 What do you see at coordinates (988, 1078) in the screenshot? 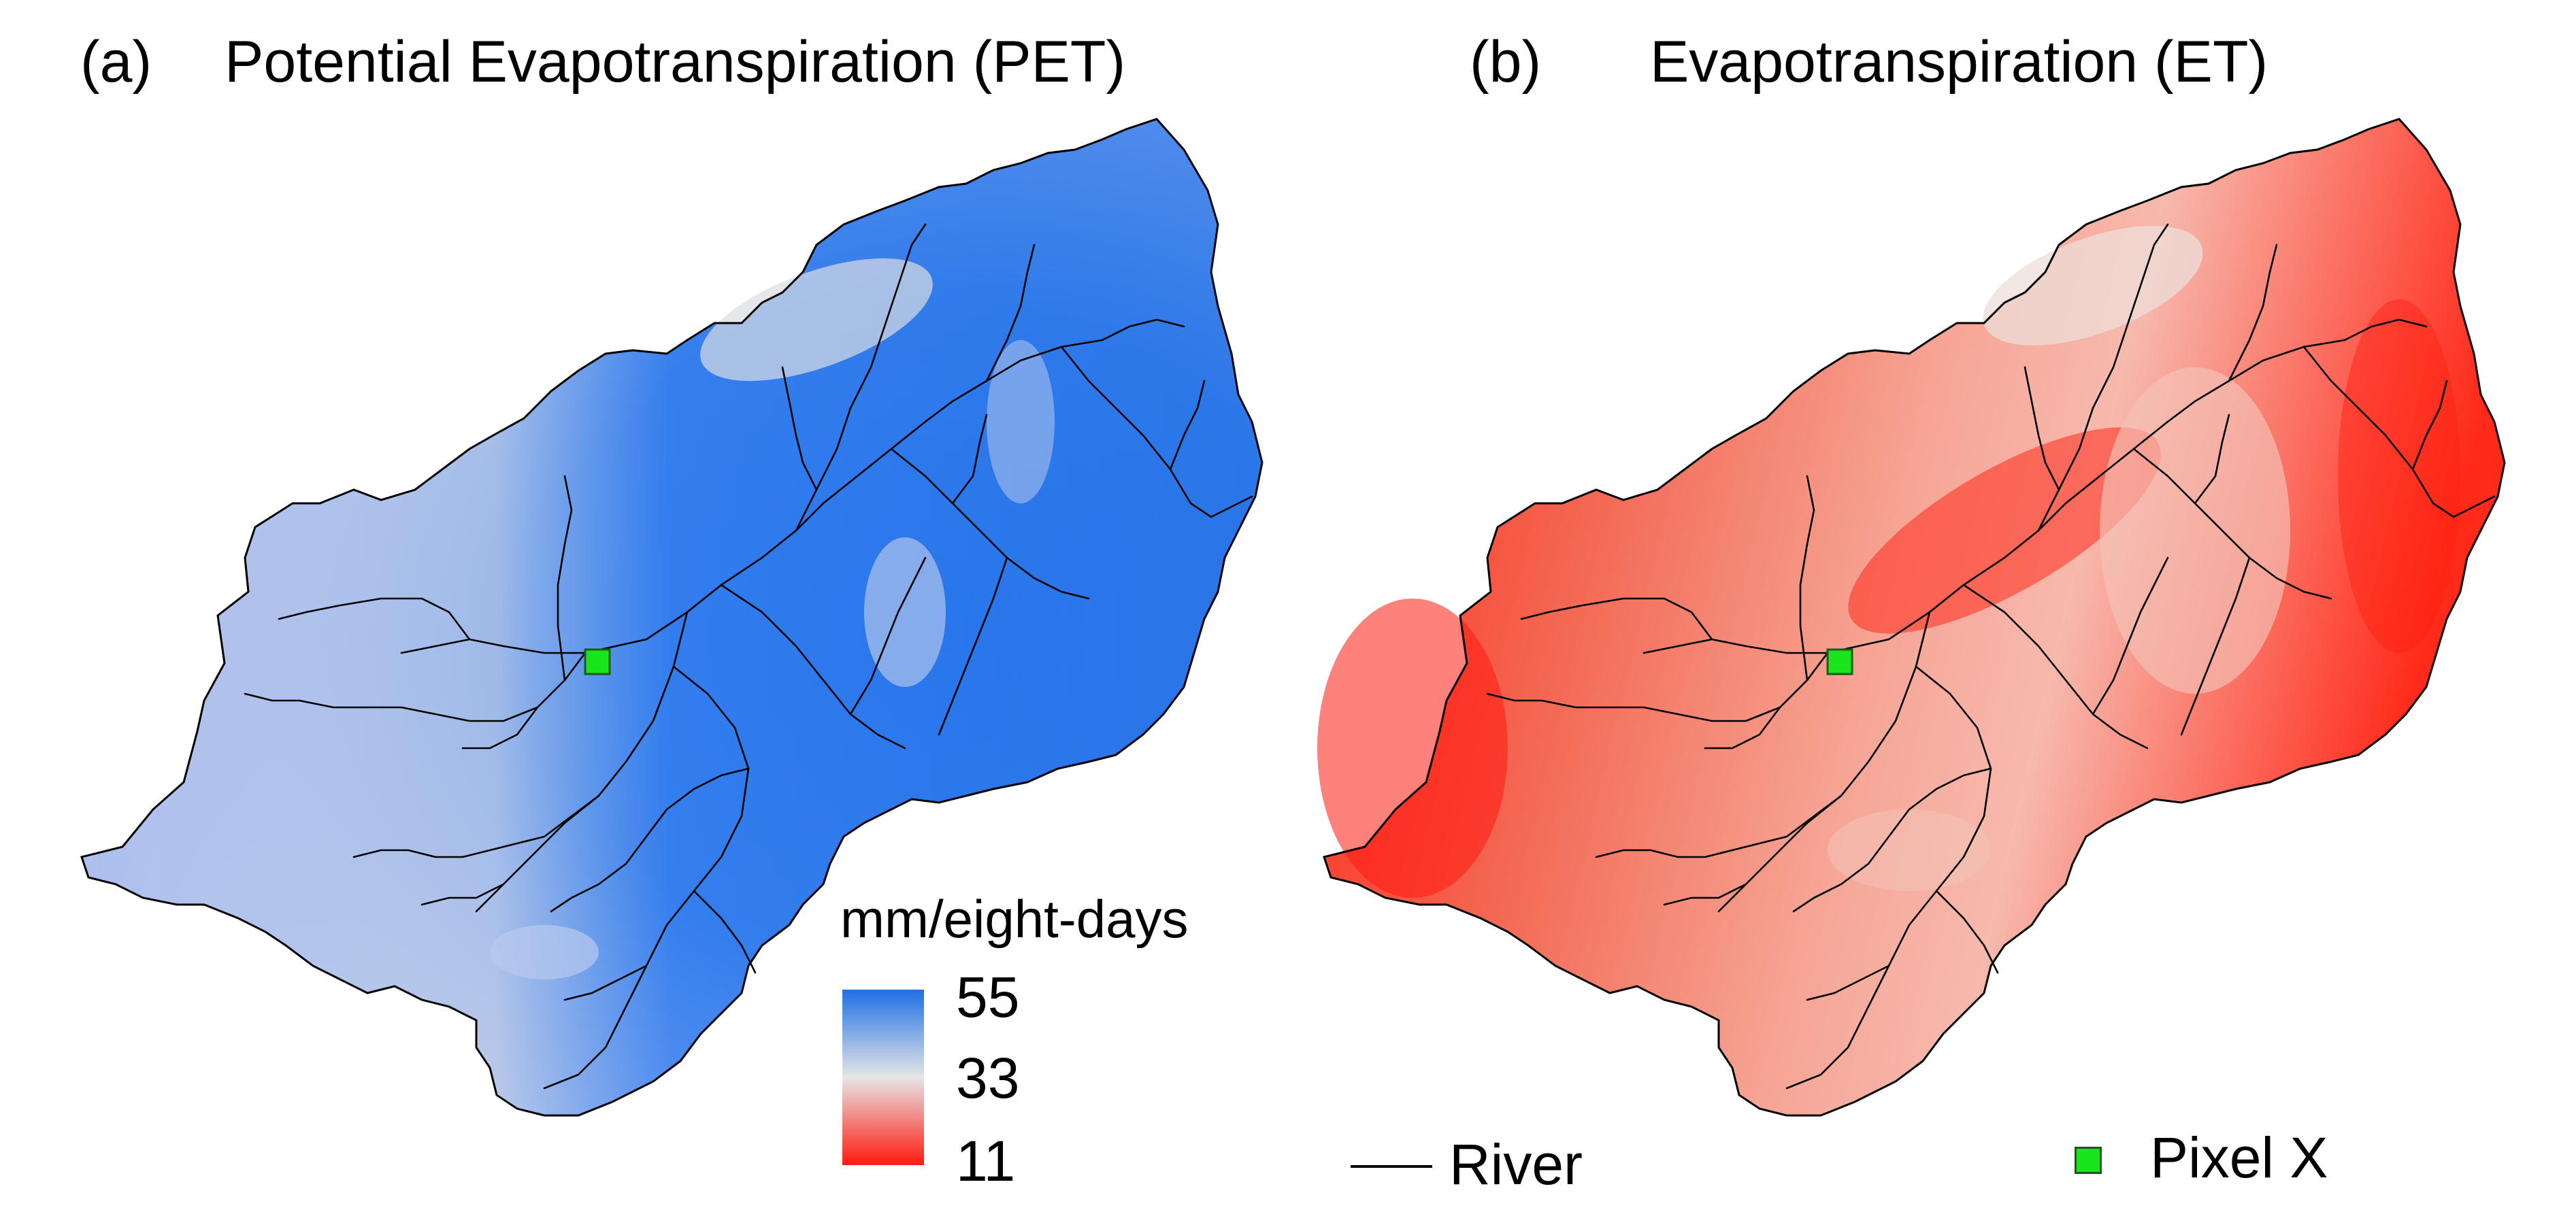
I see `legend-mid-label: 33` at bounding box center [988, 1078].